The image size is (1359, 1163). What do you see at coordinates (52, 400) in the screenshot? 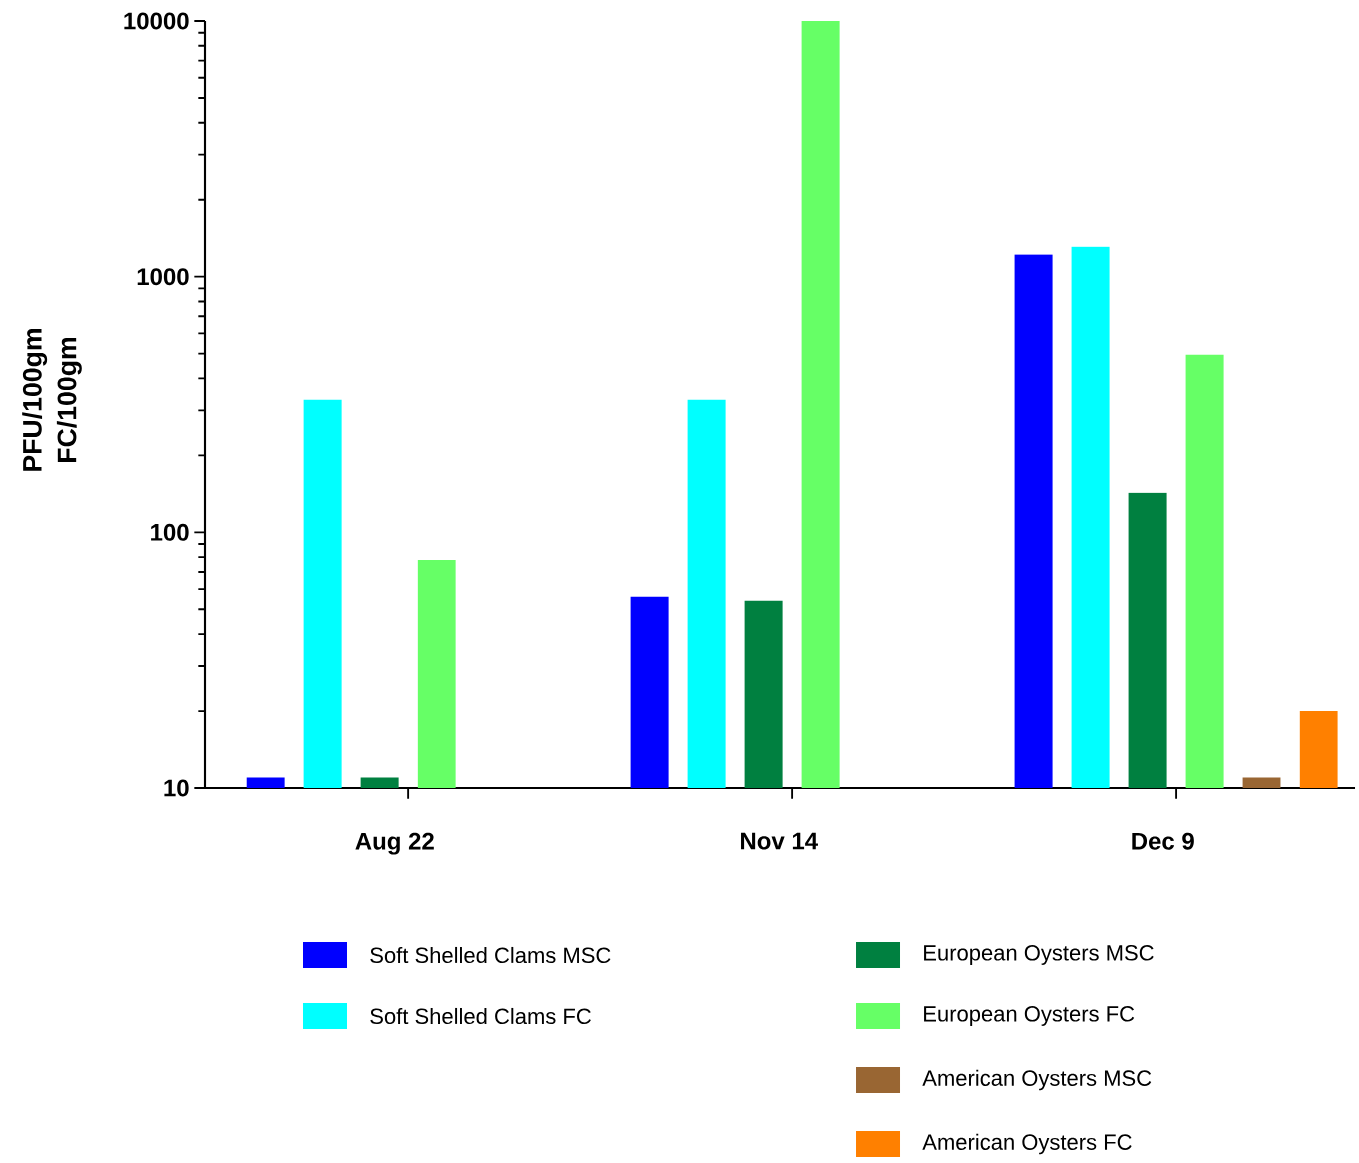
I see `y-axis-title: PFU/100gm FC/100gm` at bounding box center [52, 400].